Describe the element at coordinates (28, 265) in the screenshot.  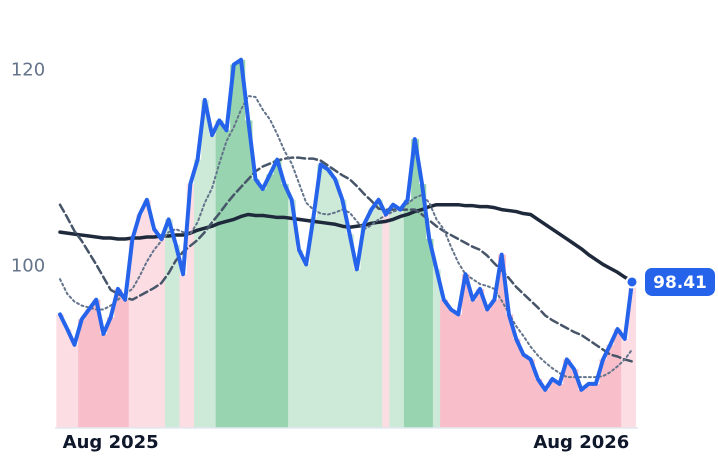
I see `y-tick-label: 100` at that location.